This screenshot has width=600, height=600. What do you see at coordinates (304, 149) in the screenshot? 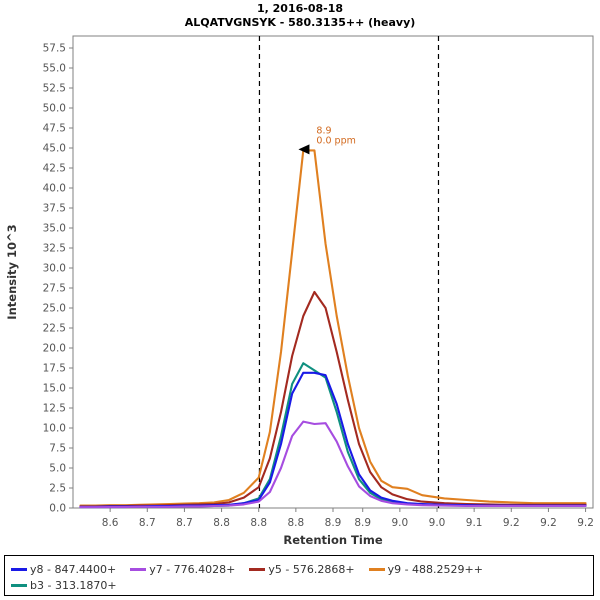
I see `left-triangle-marker` at bounding box center [304, 149].